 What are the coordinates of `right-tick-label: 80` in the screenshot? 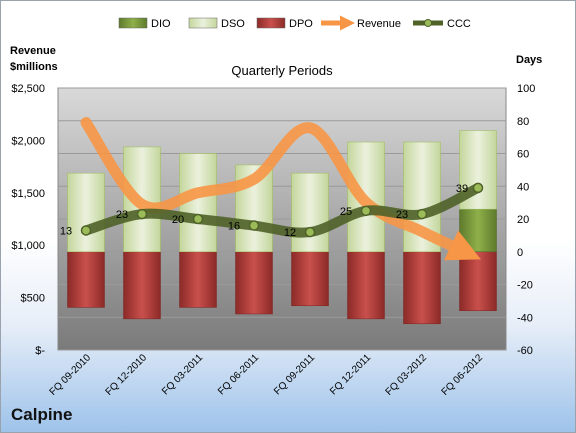 It's located at (523, 122).